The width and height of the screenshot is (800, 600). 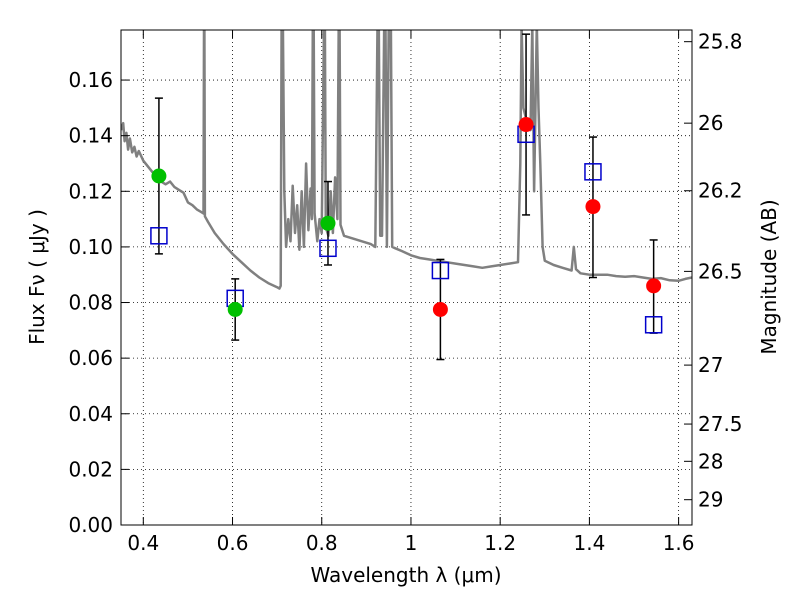 What do you see at coordinates (143, 543) in the screenshot?
I see `x-tick-label: 0.4` at bounding box center [143, 543].